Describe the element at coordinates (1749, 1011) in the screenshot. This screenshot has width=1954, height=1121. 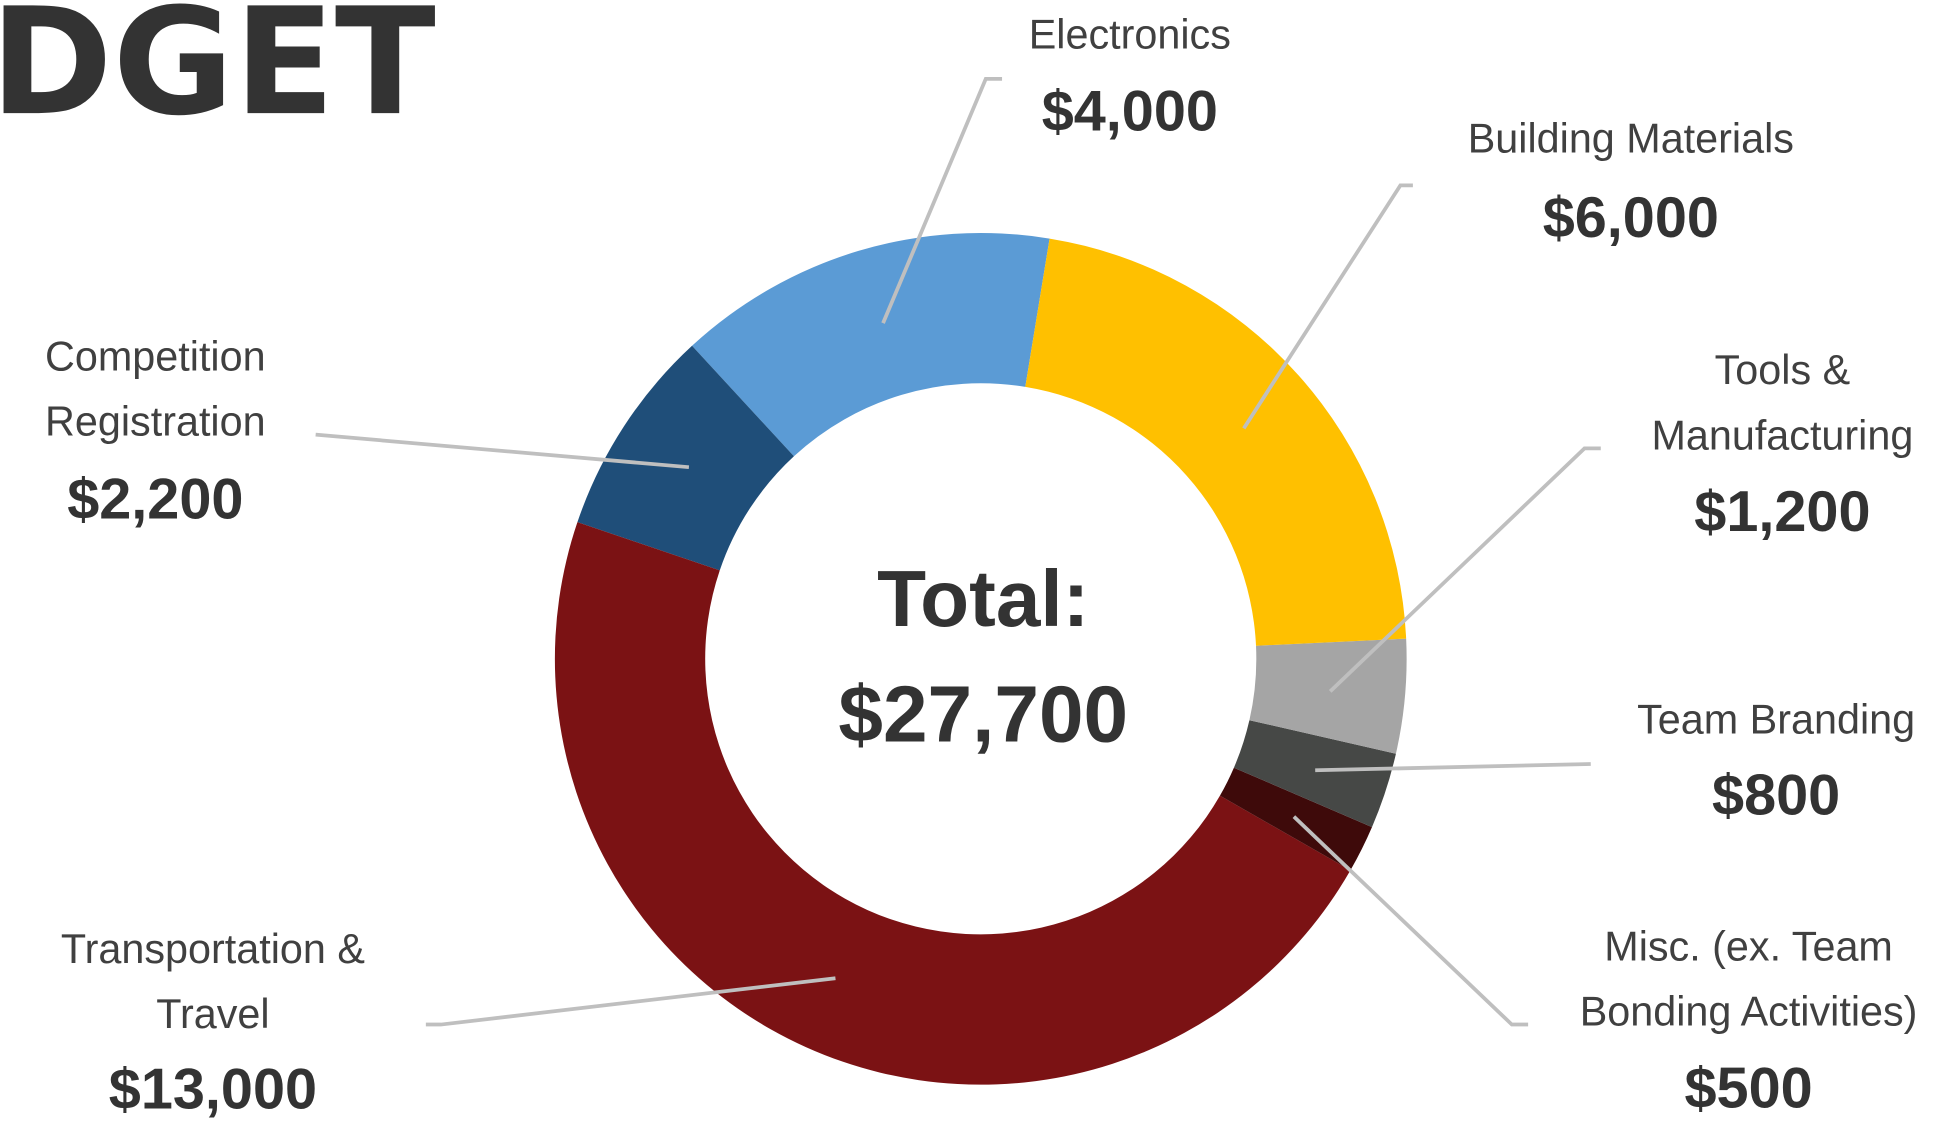
I see `category-label: Bonding Activities)` at that location.